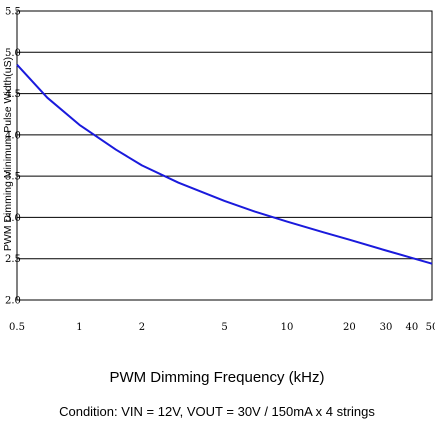  I want to click on x-tick-label: 0.5, so click(17, 327).